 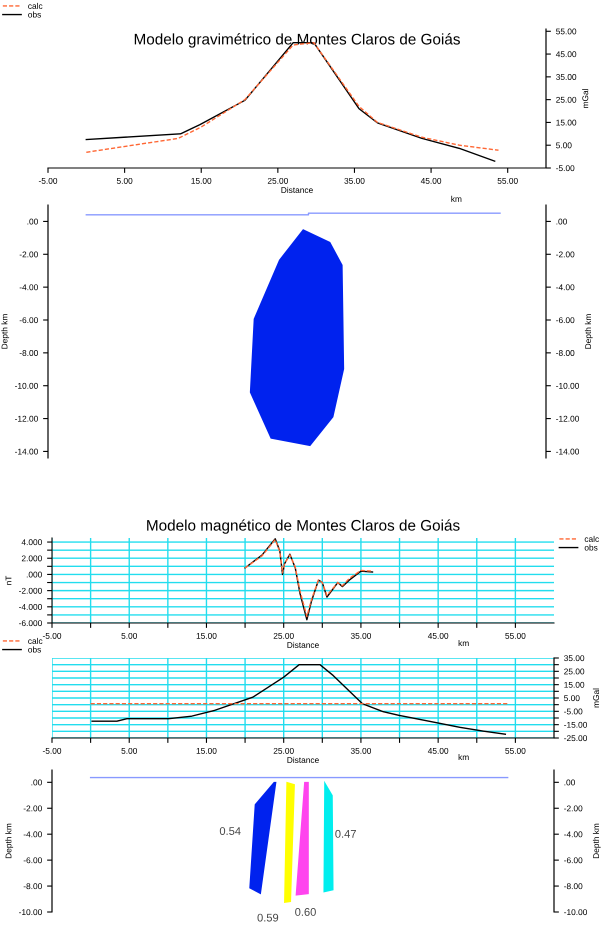 What do you see at coordinates (576, 725) in the screenshot?
I see `y2-tick-label: -15.00` at bounding box center [576, 725].